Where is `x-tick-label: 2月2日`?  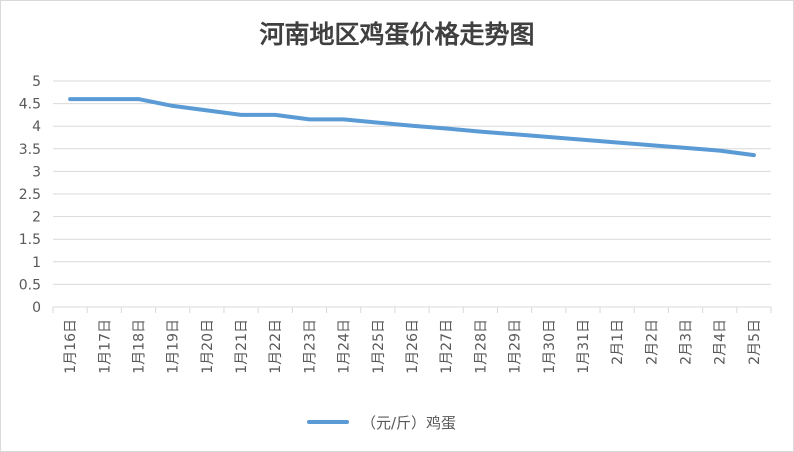
x-tick-label: 2月2日 is located at coordinates (652, 342).